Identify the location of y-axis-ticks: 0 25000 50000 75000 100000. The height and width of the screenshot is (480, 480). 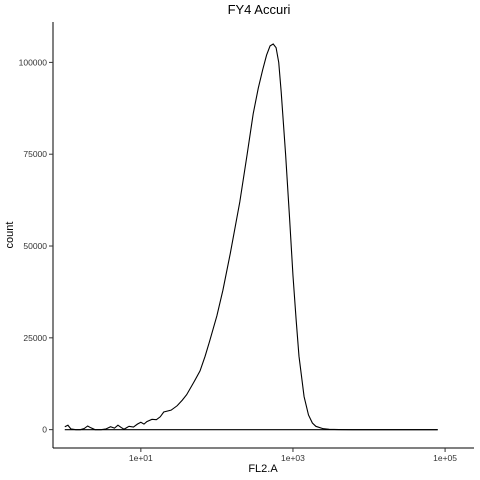
(36, 246).